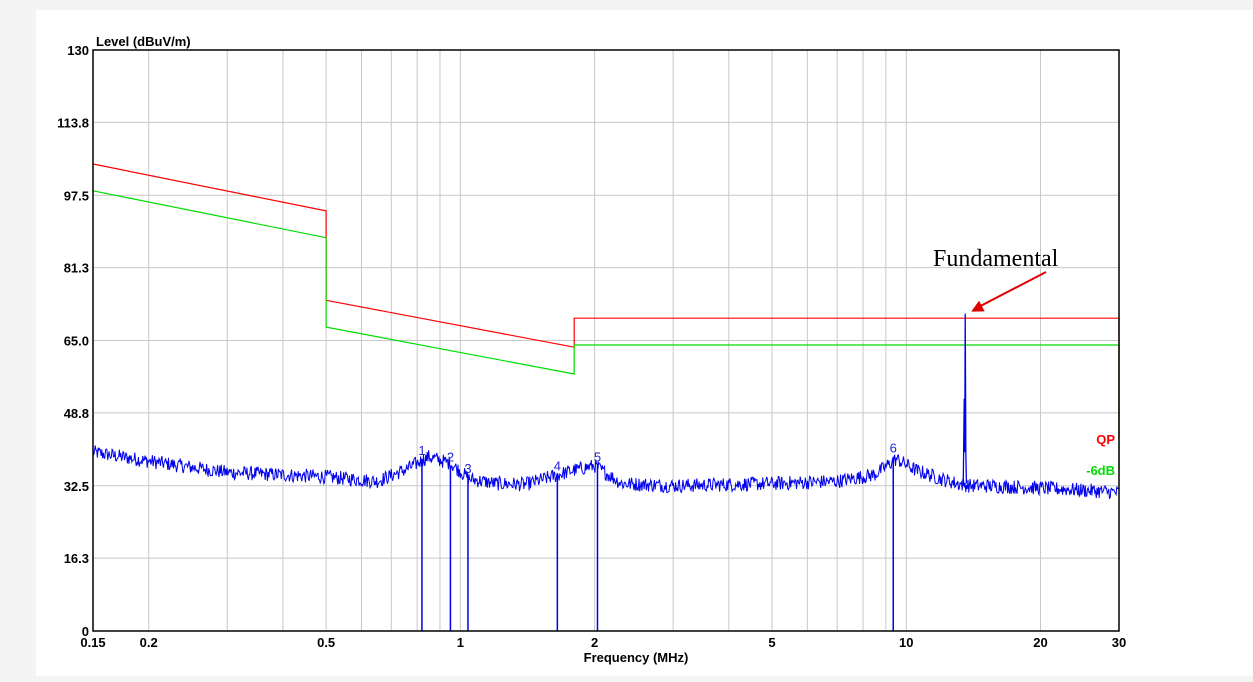 This screenshot has height=682, width=1253. I want to click on fundamental-annotation: Fundamental, so click(996, 259).